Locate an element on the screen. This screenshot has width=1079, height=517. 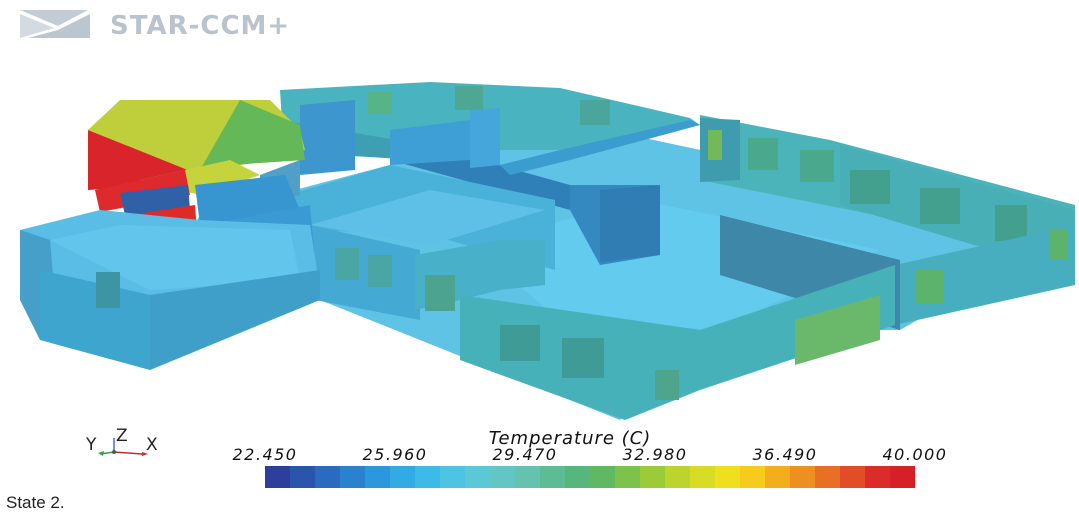
caption-box: State 2. is located at coordinates (66, 503).